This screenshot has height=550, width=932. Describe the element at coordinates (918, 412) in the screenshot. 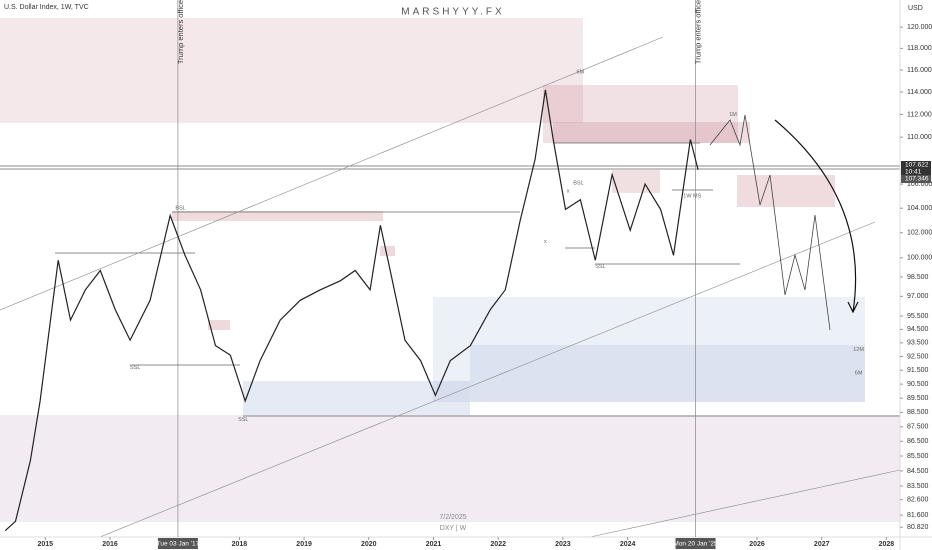

I see `y-tick-label: 88.500` at that location.